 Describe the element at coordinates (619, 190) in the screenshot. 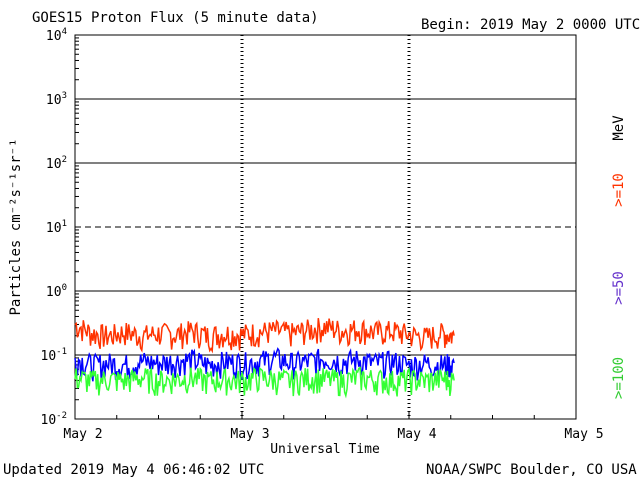

I see `legend-item-10mev: >=10` at that location.